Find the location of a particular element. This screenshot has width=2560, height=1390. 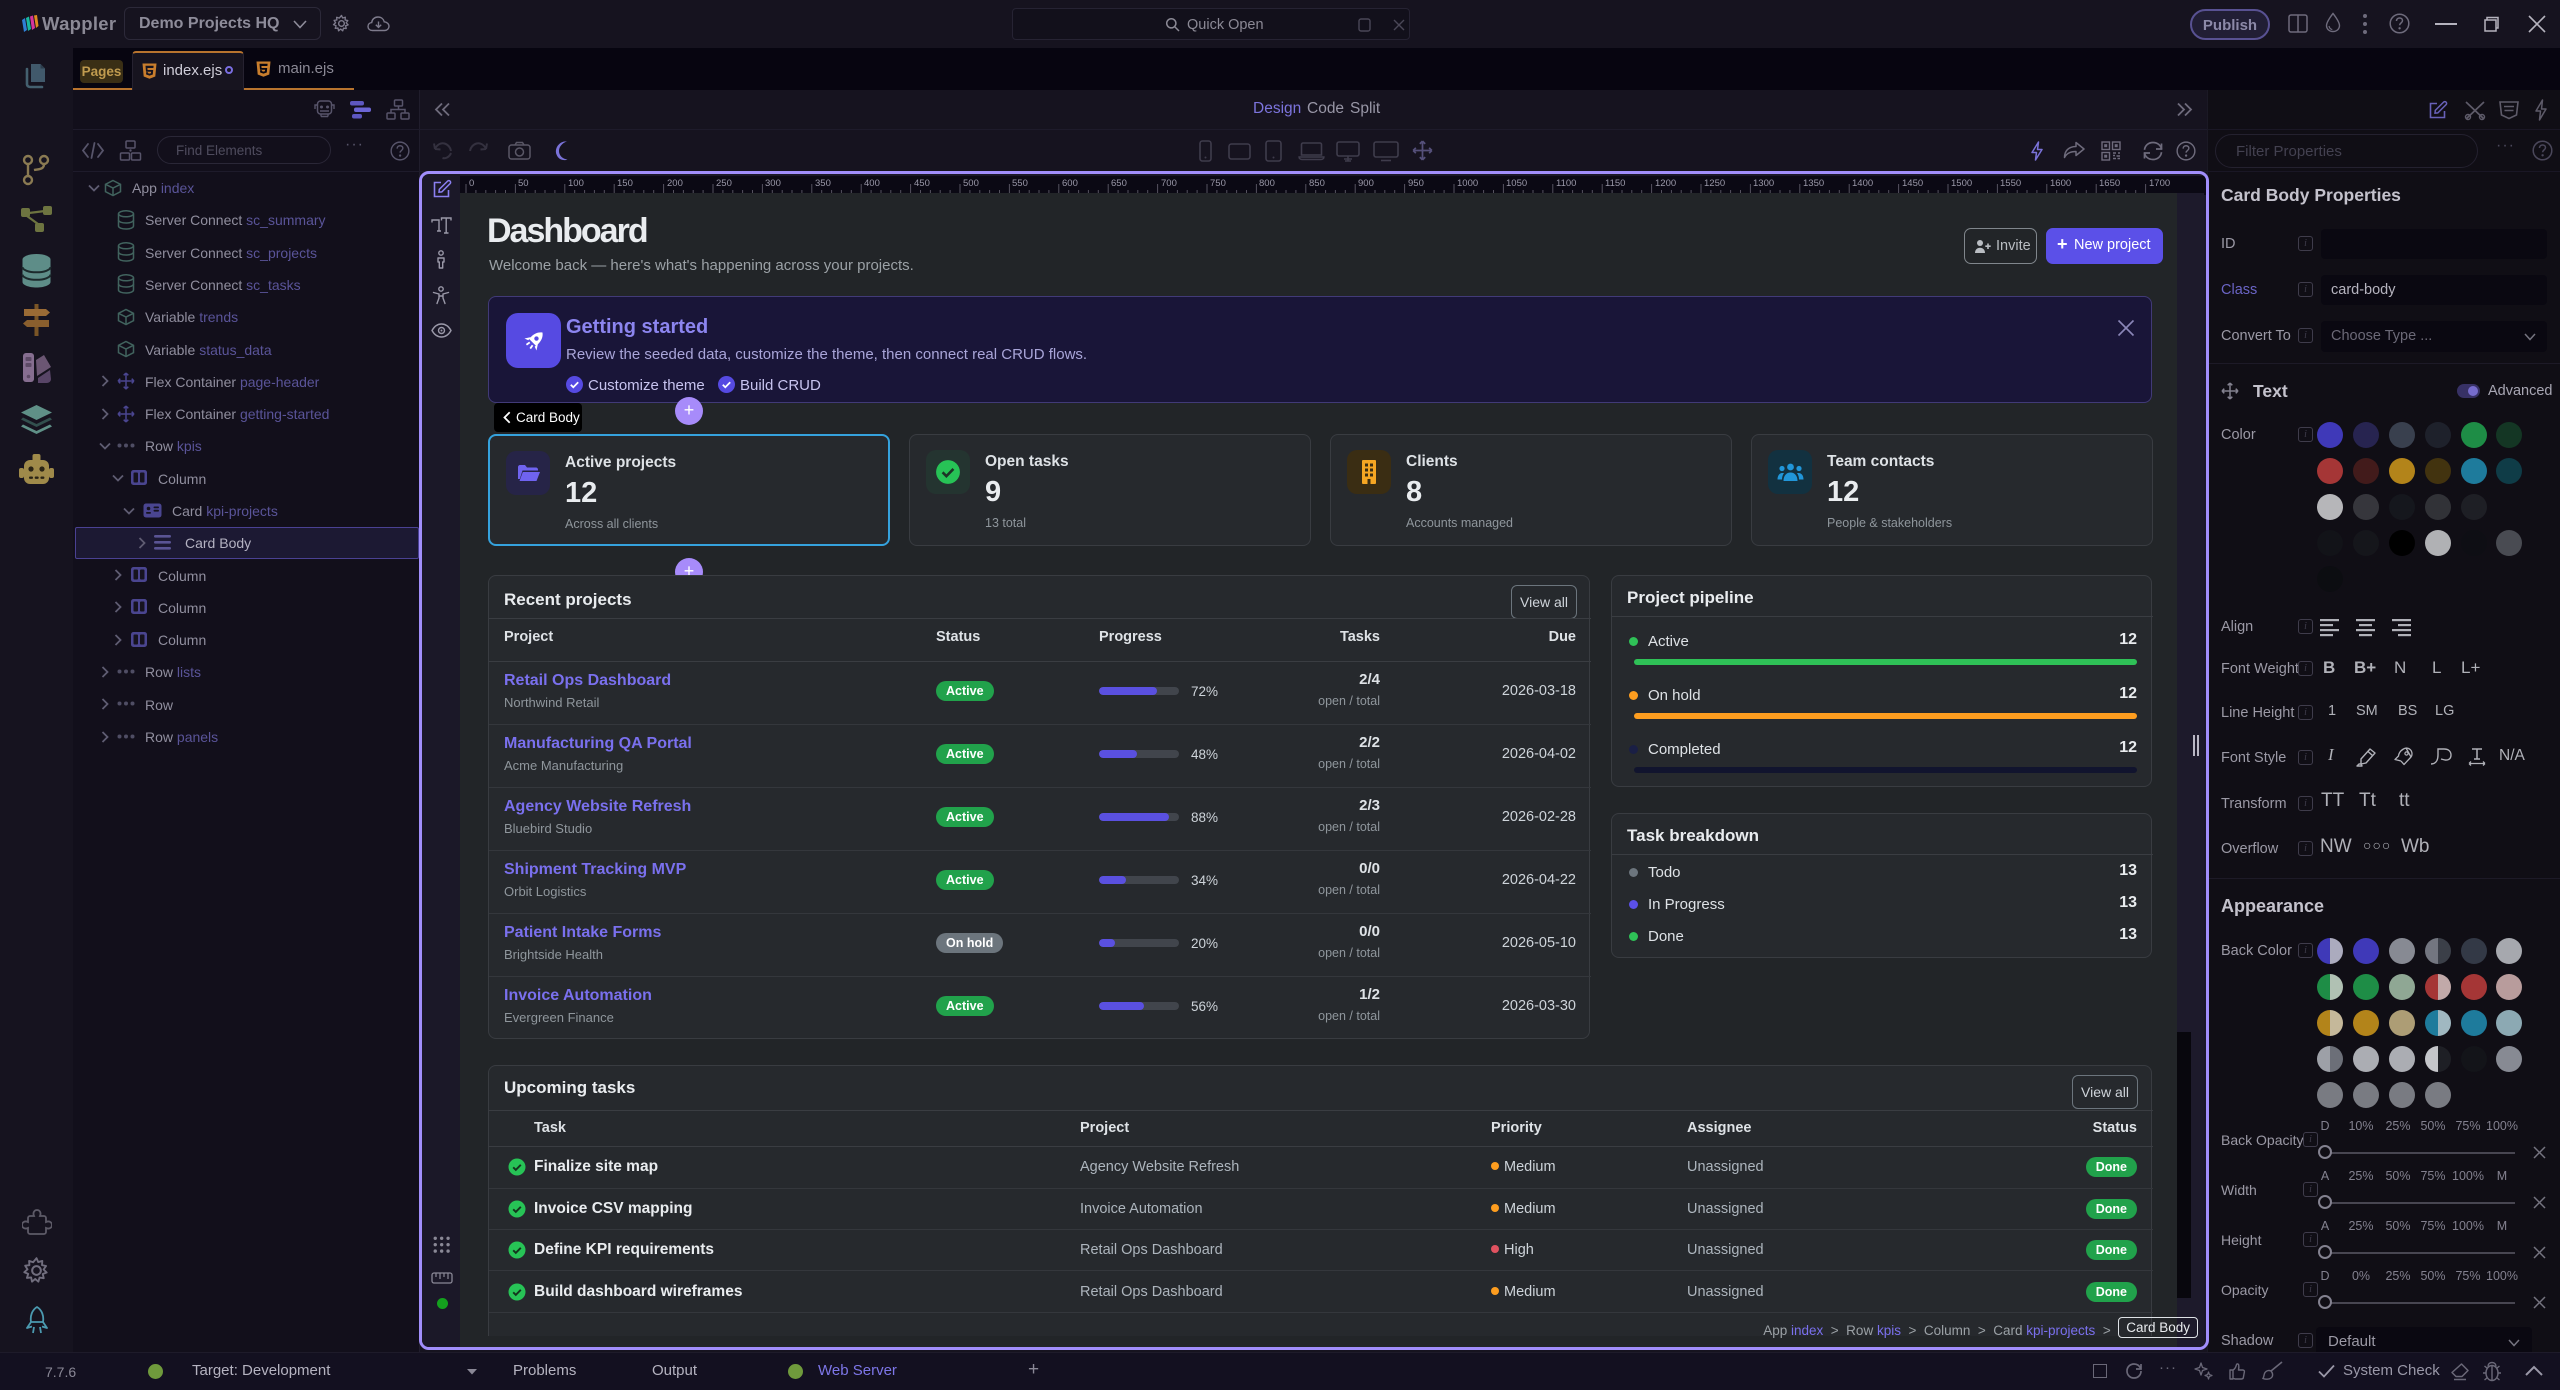

svg-text: 1200 is located at coordinates (1665, 183).